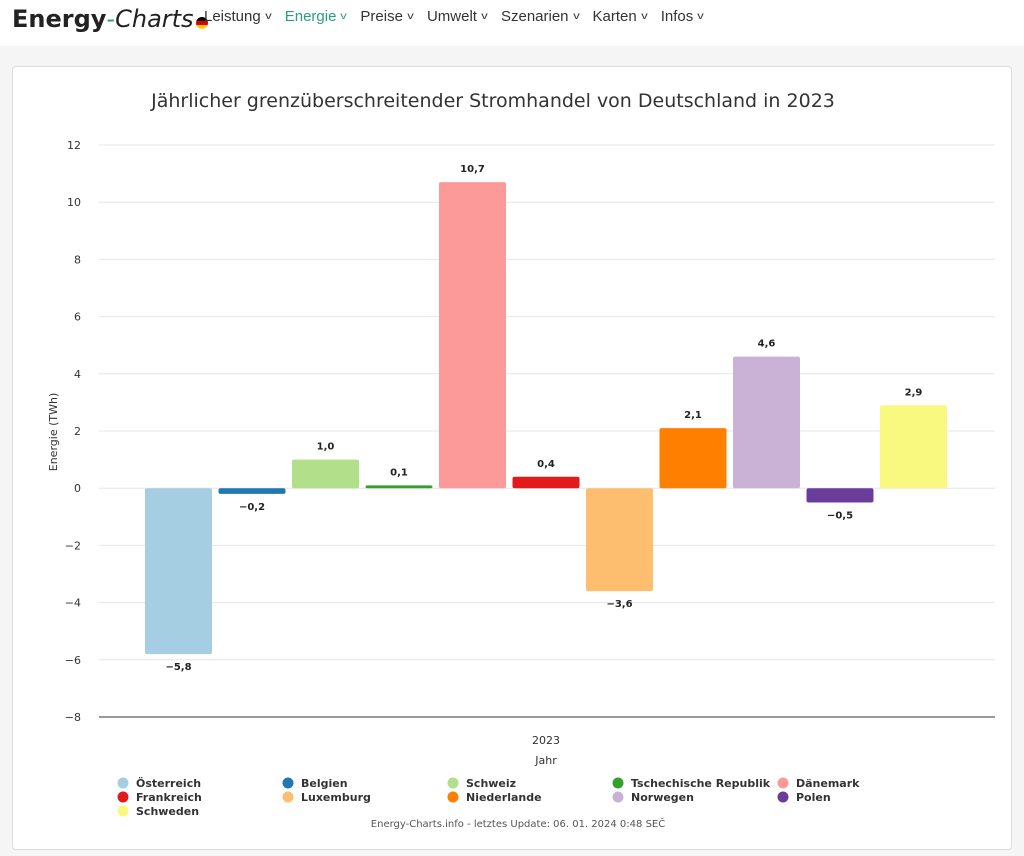 This screenshot has height=856, width=1024. I want to click on nav-label: Energie, so click(310, 16).